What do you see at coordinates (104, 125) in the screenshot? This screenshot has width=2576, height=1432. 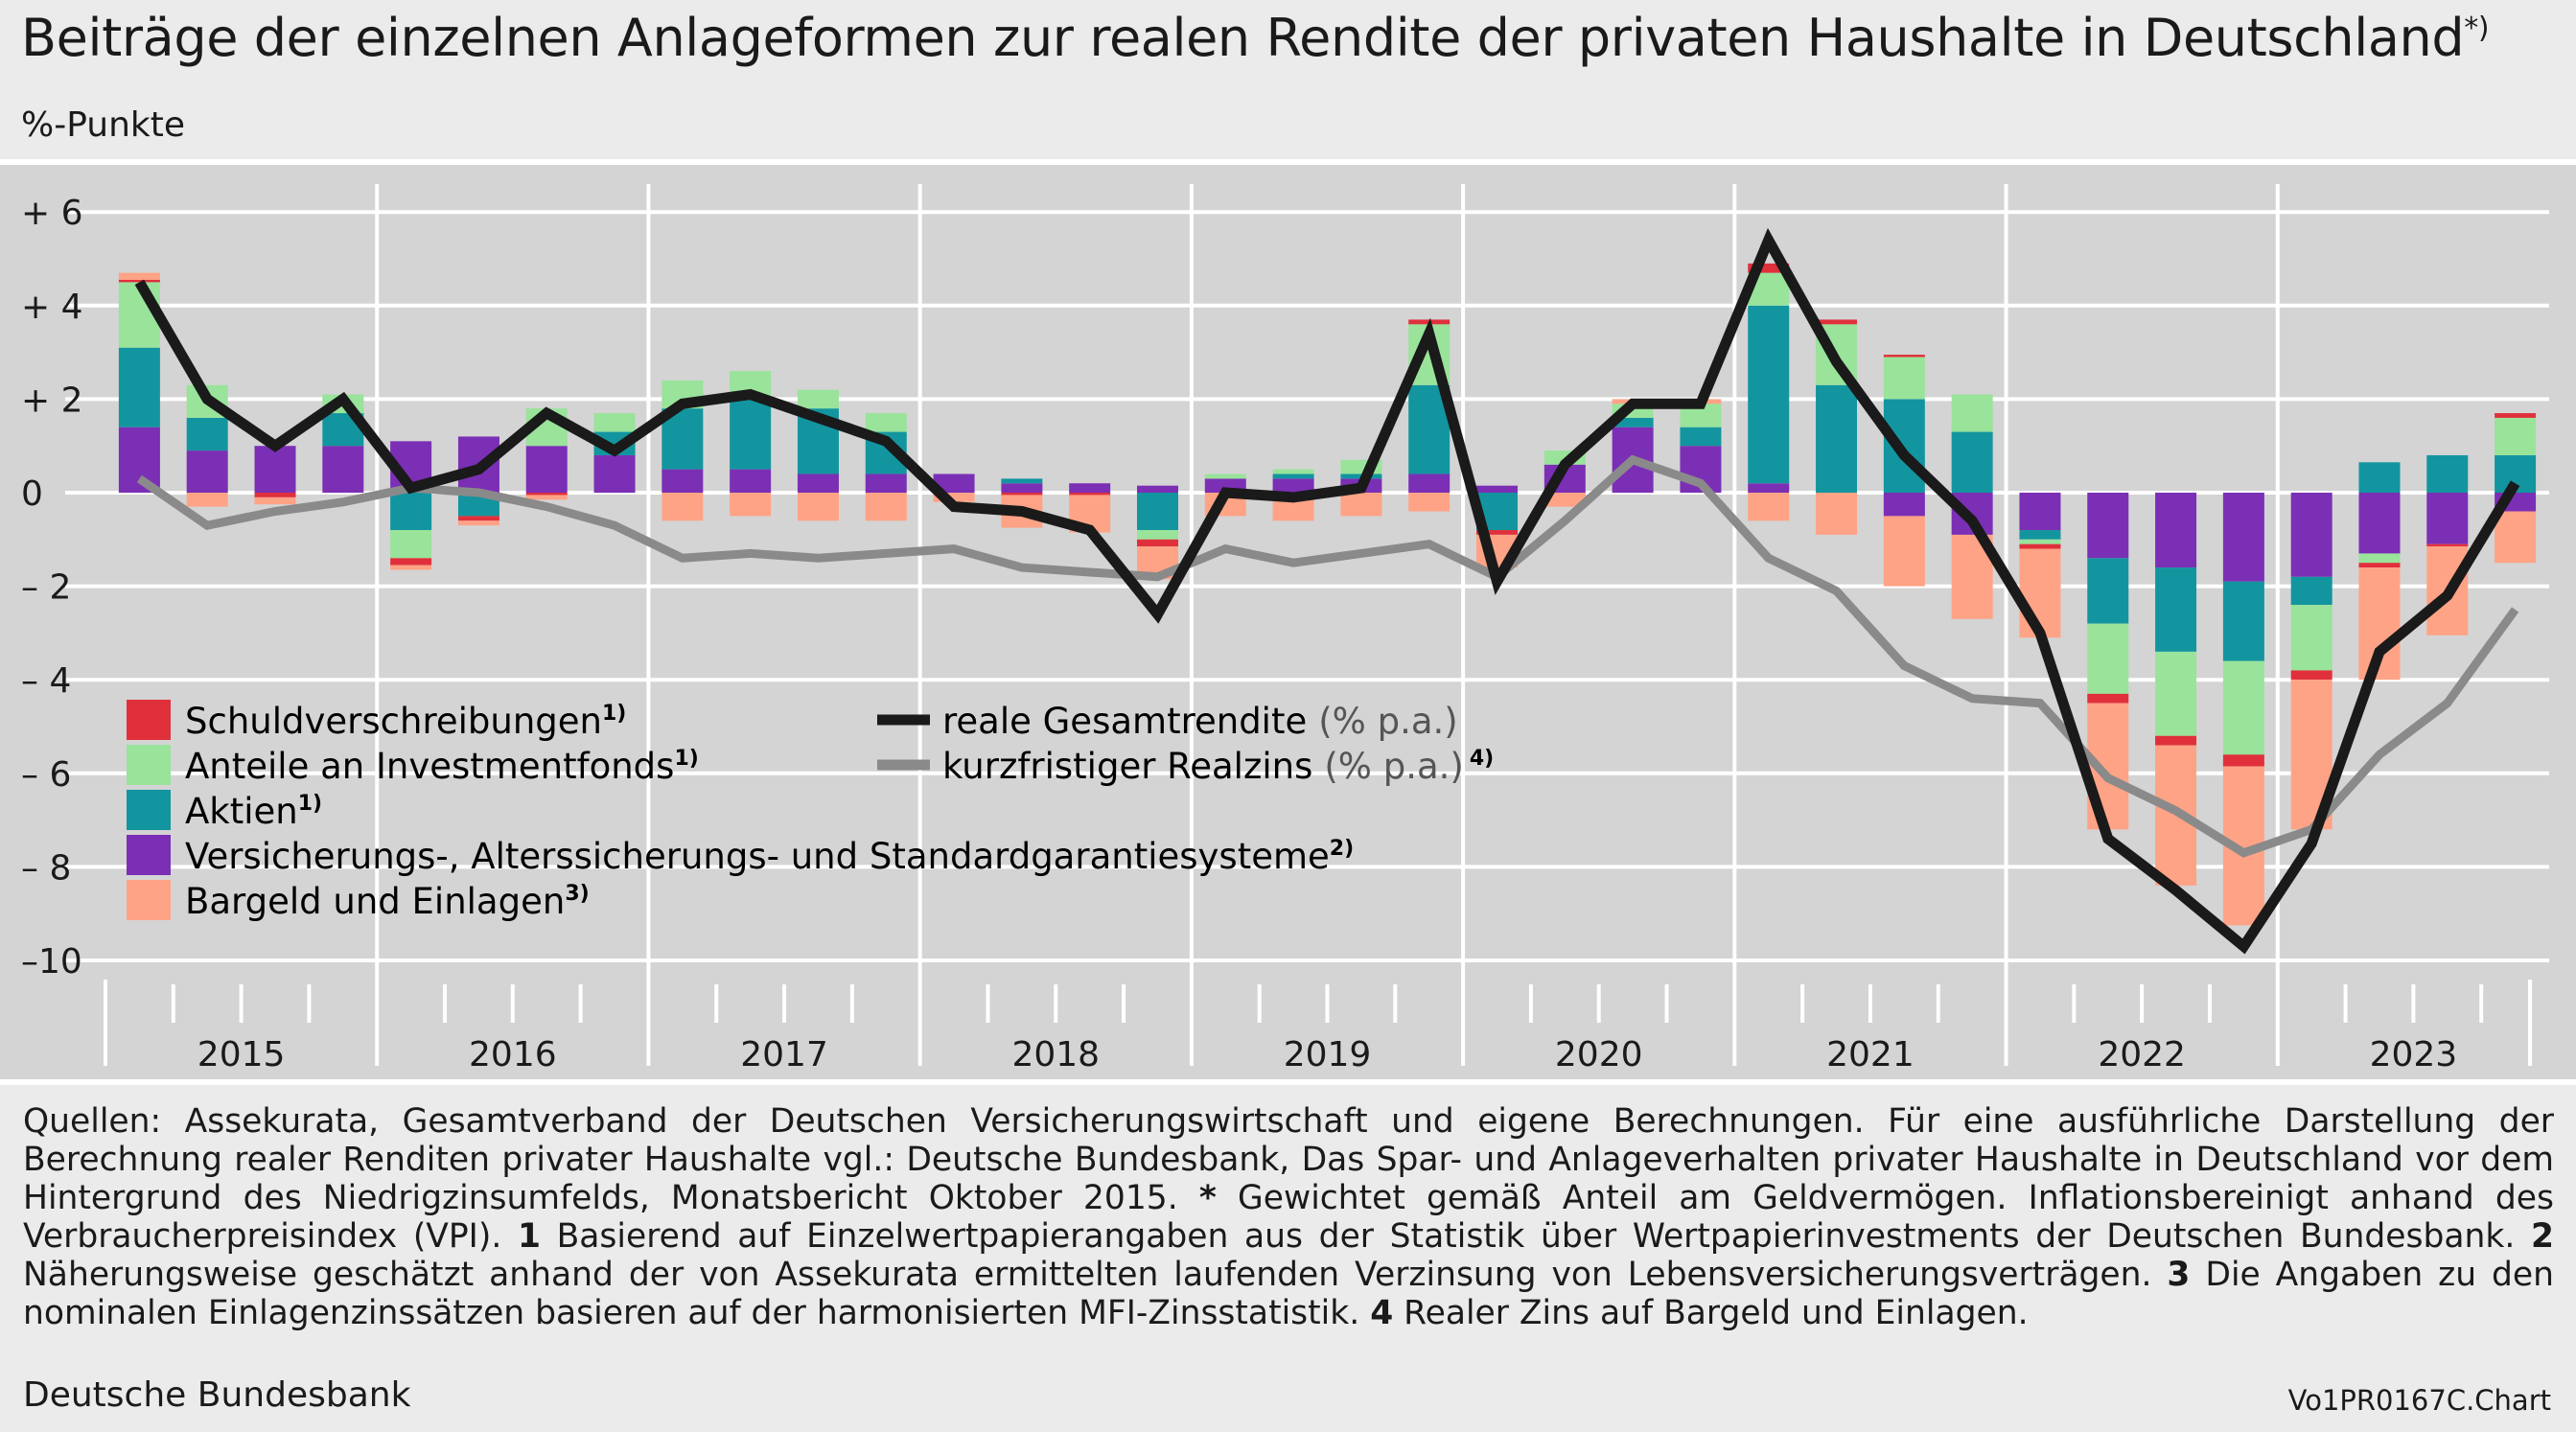 I see `y-unit-label: %-Punkte` at bounding box center [104, 125].